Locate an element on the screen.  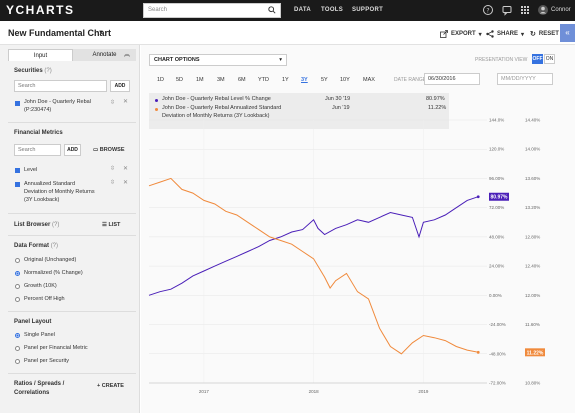
x-tick-label: 2017 is located at coordinates (204, 391).